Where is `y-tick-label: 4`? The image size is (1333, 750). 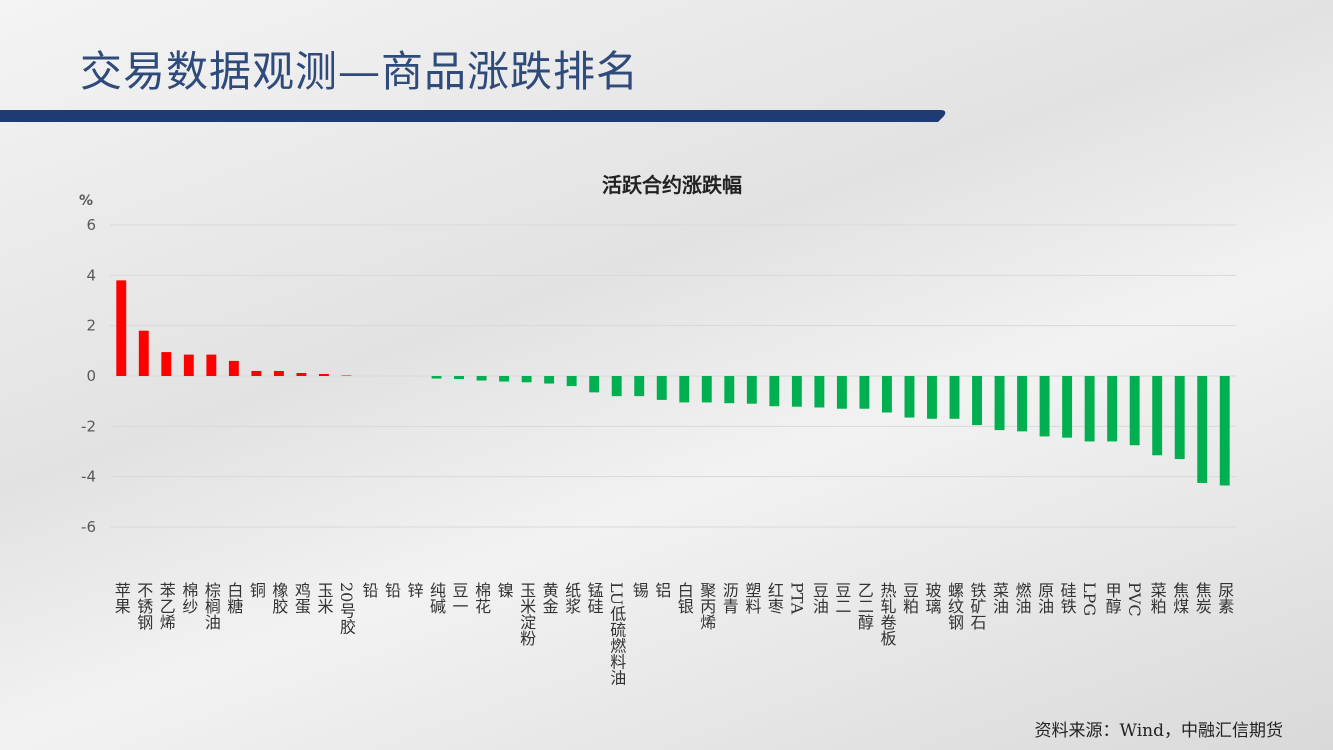
y-tick-label: 4 is located at coordinates (91, 275).